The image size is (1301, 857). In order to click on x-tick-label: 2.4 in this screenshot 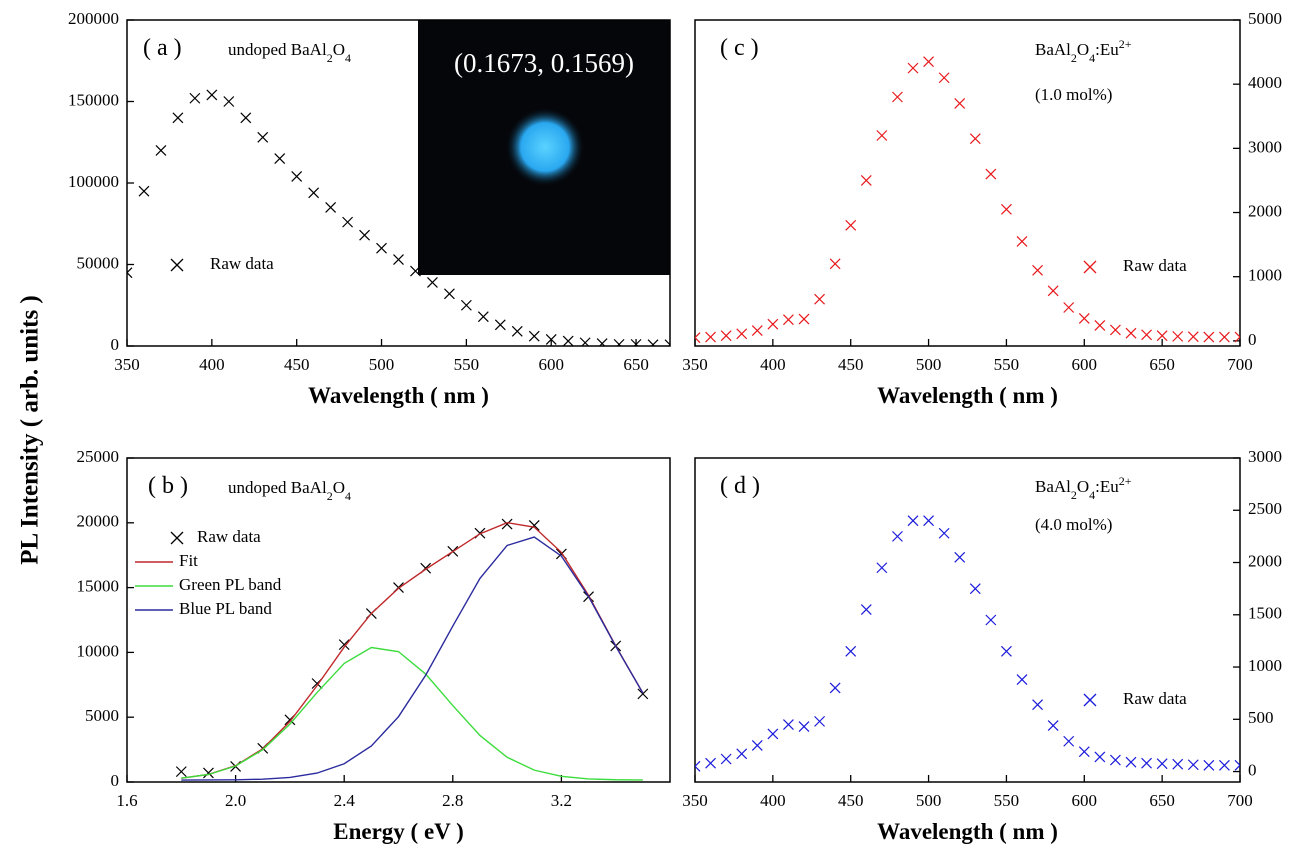, I will do `click(345, 800)`.